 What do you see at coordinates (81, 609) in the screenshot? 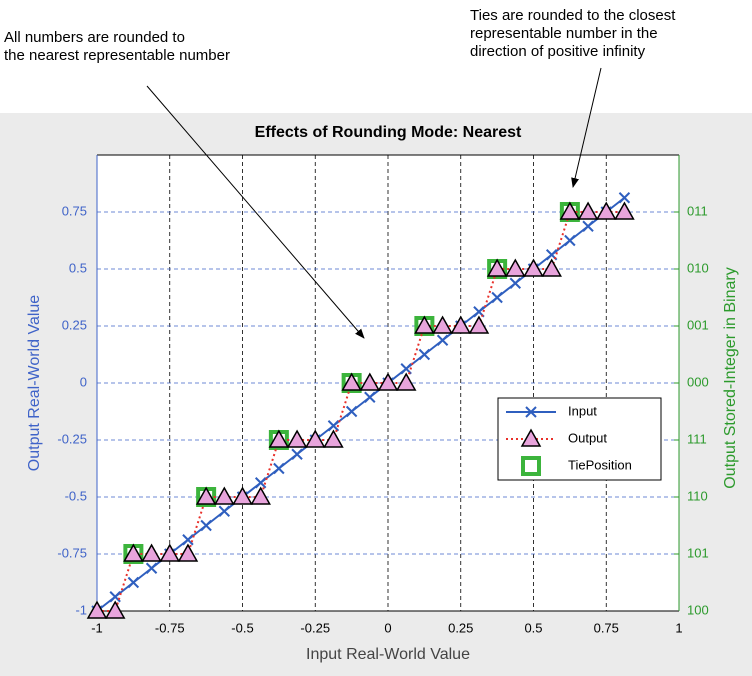
I see `y-tick-label: -1` at bounding box center [81, 609].